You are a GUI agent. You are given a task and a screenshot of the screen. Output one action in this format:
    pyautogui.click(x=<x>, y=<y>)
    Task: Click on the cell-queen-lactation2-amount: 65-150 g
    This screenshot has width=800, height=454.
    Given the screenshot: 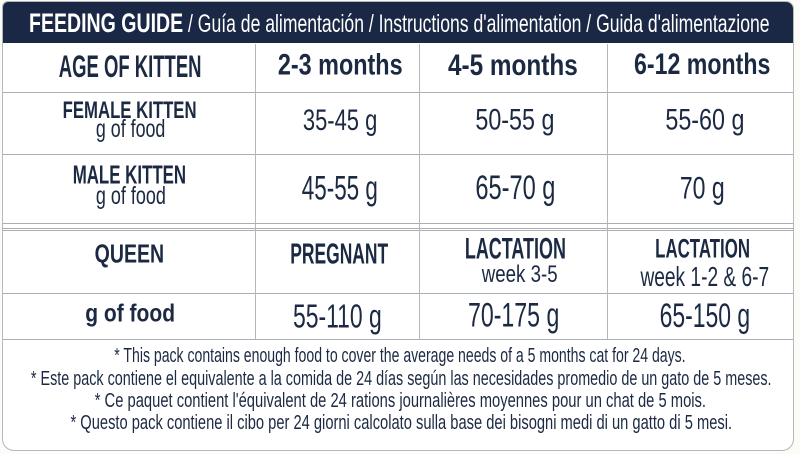 What is the action you would take?
    pyautogui.click(x=700, y=317)
    